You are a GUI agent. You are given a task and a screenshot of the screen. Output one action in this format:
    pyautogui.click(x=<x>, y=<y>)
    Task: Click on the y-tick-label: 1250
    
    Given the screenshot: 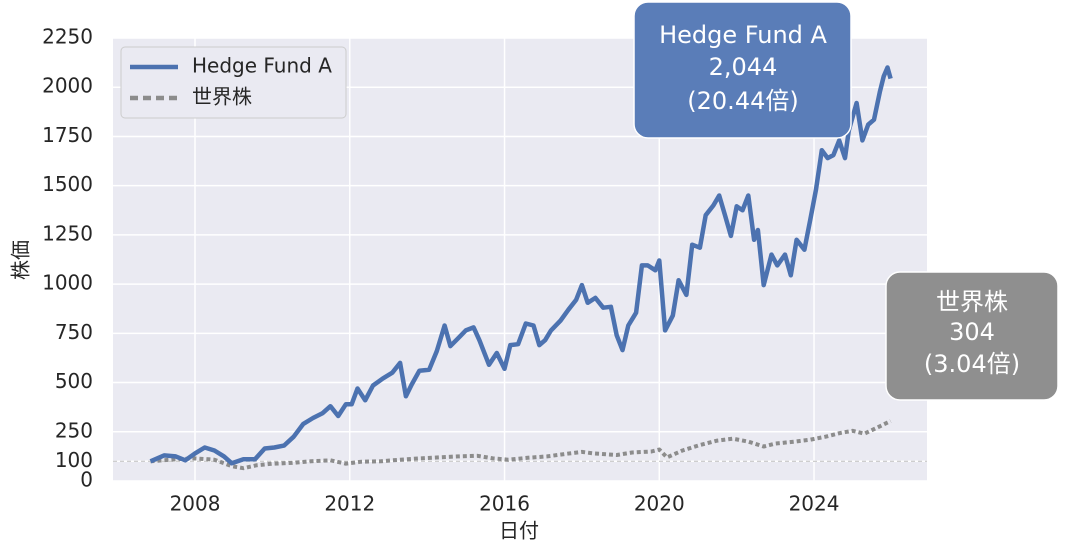 What is the action you would take?
    pyautogui.click(x=67, y=233)
    